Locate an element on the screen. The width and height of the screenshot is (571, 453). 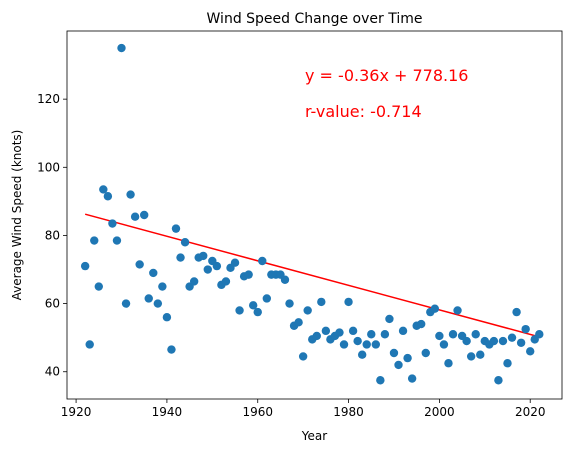
y-tick-label: 80 is located at coordinates (52, 235).